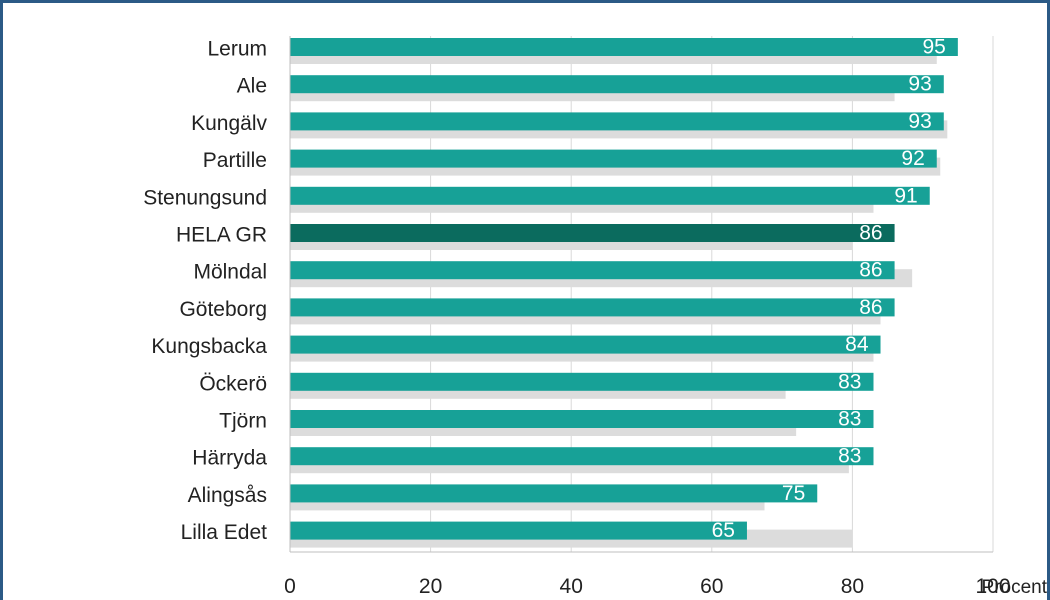  Describe the element at coordinates (430, 586) in the screenshot. I see `x-tick-label: 20` at that location.